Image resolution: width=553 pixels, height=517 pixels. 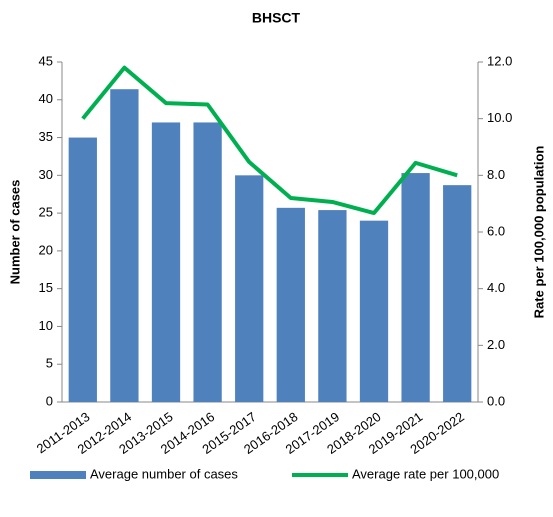 I want to click on y-tick-label: 5, so click(x=49, y=363).